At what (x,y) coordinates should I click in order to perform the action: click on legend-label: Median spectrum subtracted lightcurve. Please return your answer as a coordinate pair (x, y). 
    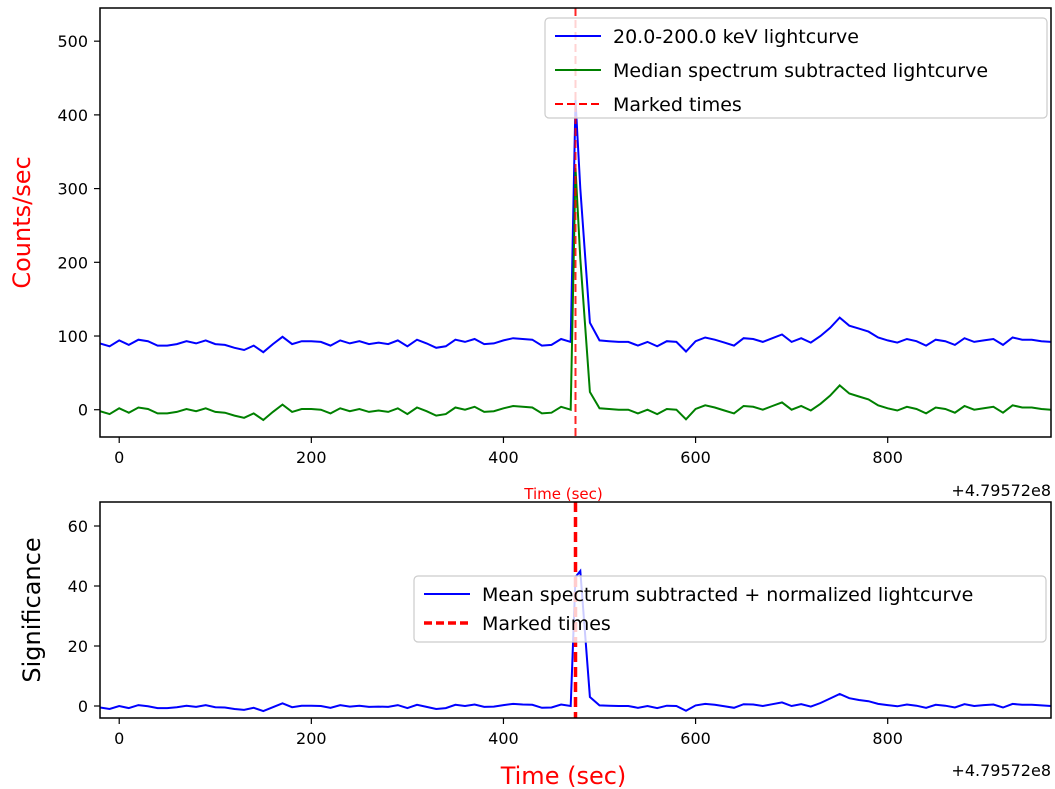
    Looking at the image, I should click on (800, 71).